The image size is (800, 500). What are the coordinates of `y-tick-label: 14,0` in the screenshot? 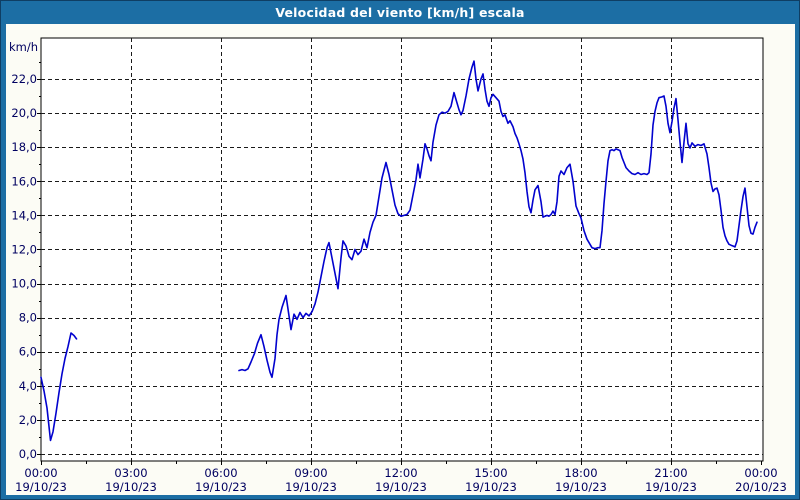 It's located at (24, 215).